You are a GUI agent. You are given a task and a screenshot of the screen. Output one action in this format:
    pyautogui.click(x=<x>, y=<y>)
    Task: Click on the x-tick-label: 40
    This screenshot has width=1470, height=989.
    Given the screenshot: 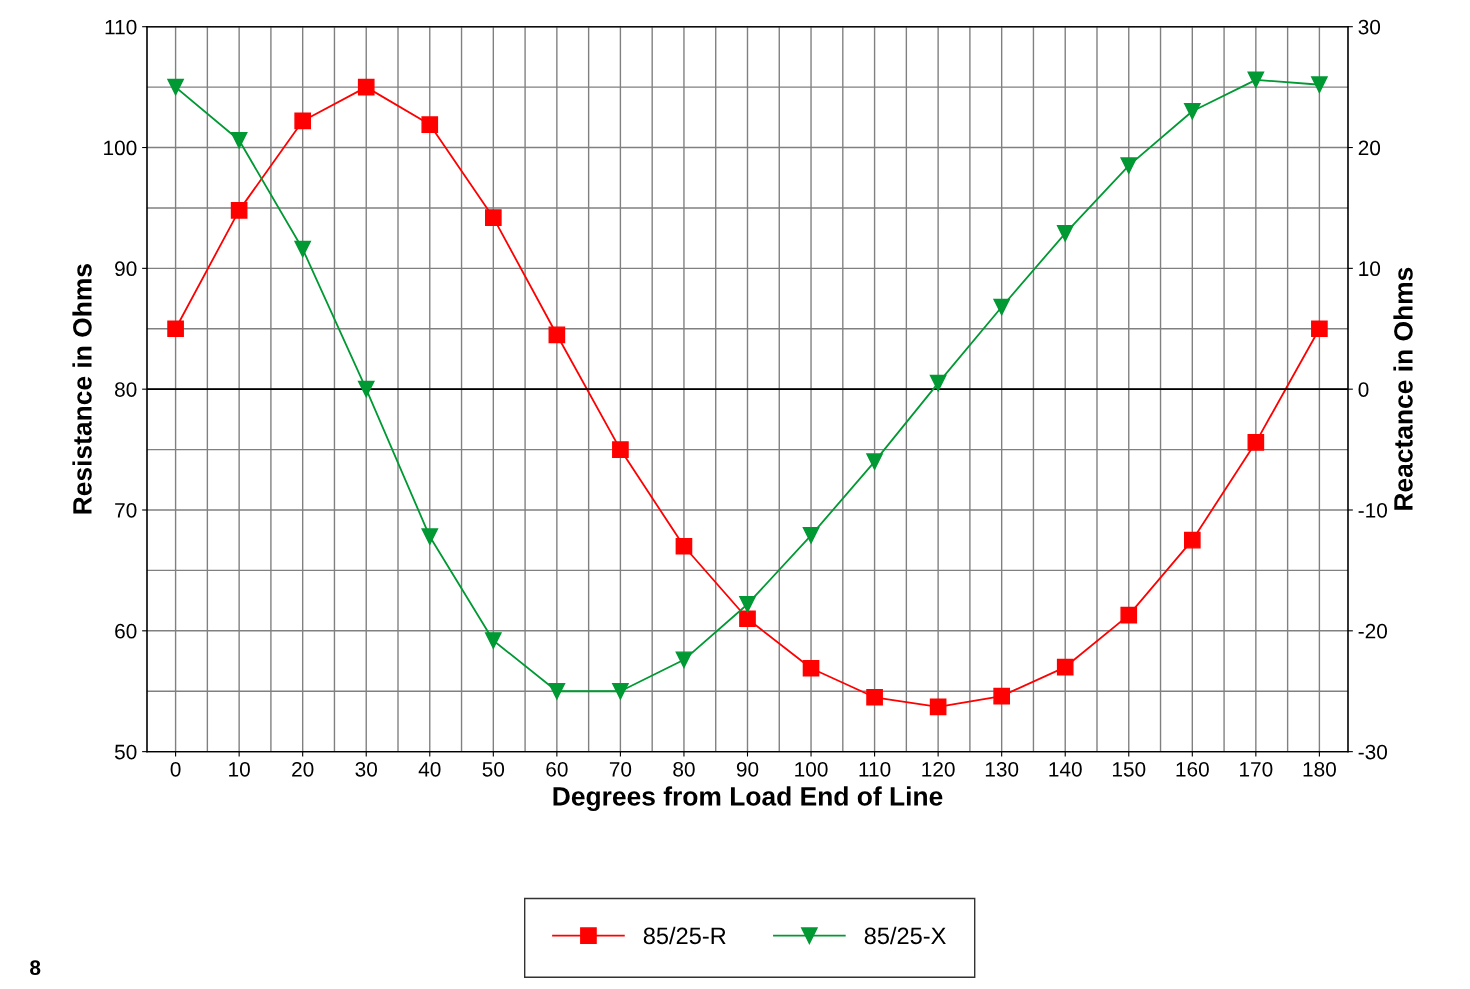 What is the action you would take?
    pyautogui.click(x=429, y=769)
    